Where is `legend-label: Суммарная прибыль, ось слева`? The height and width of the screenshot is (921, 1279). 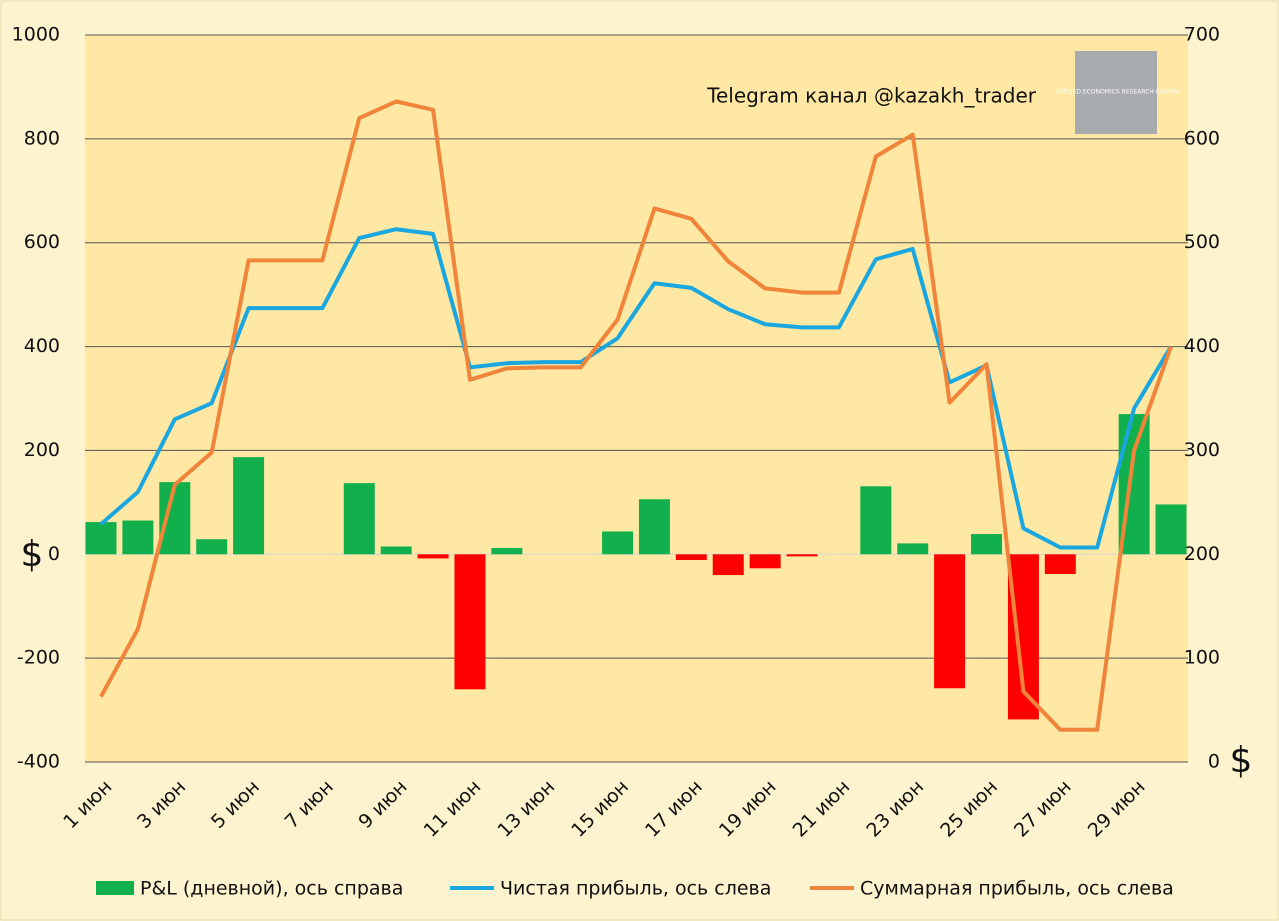 legend-label: Суммарная прибыль, ось слева is located at coordinates (1017, 889).